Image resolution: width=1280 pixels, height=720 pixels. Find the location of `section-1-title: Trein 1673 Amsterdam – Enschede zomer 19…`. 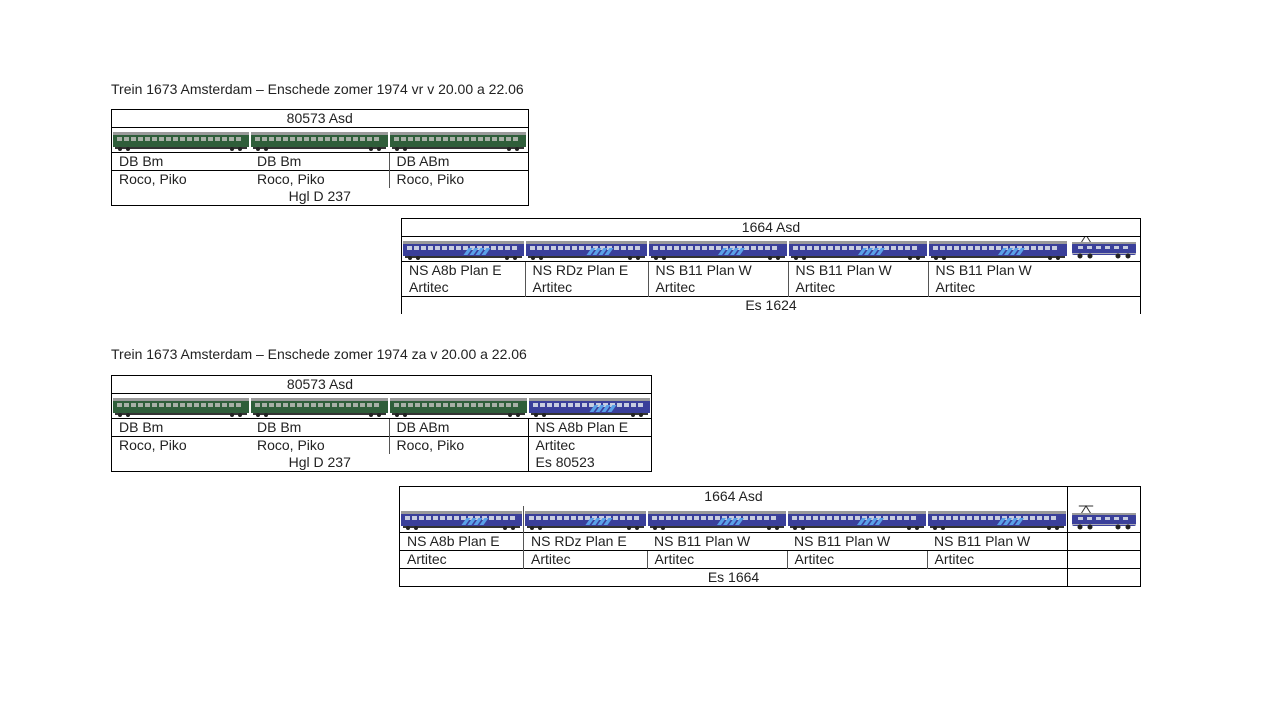

section-1-title: Trein 1673 Amsterdam – Enschede zomer 19… is located at coordinates (317, 89).